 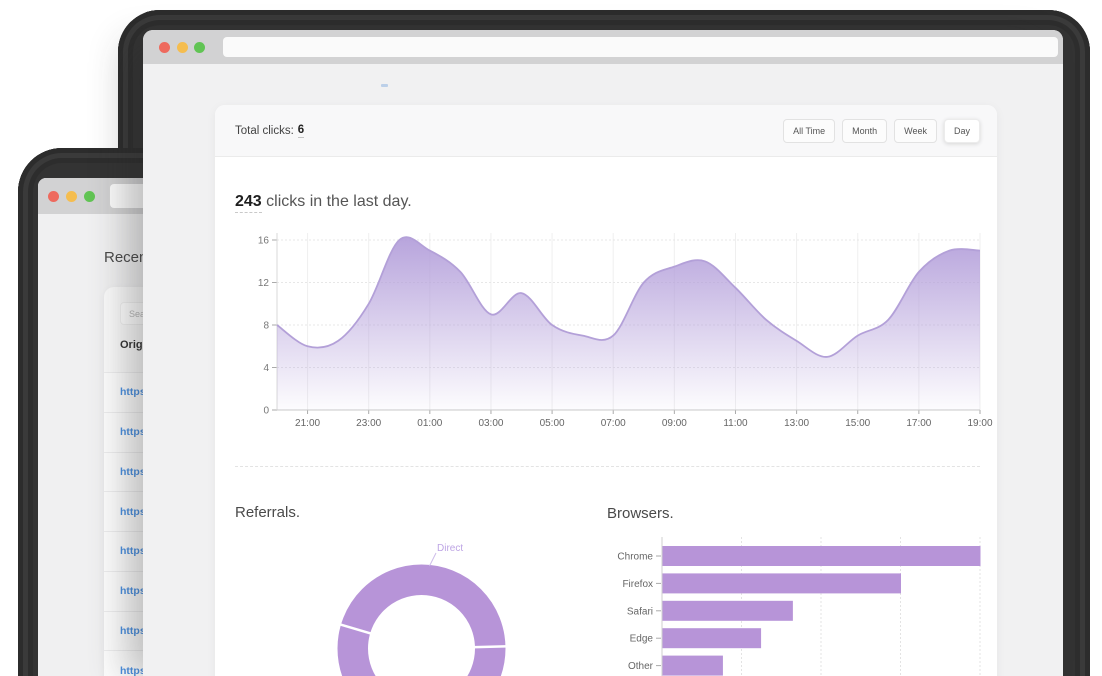 What do you see at coordinates (266, 368) in the screenshot?
I see `svg-text: 4` at bounding box center [266, 368].